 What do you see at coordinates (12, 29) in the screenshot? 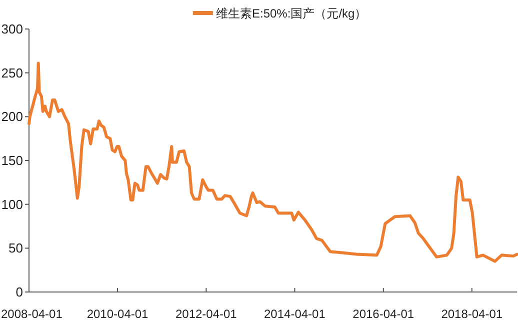
I see `ytick: 300` at bounding box center [12, 29].